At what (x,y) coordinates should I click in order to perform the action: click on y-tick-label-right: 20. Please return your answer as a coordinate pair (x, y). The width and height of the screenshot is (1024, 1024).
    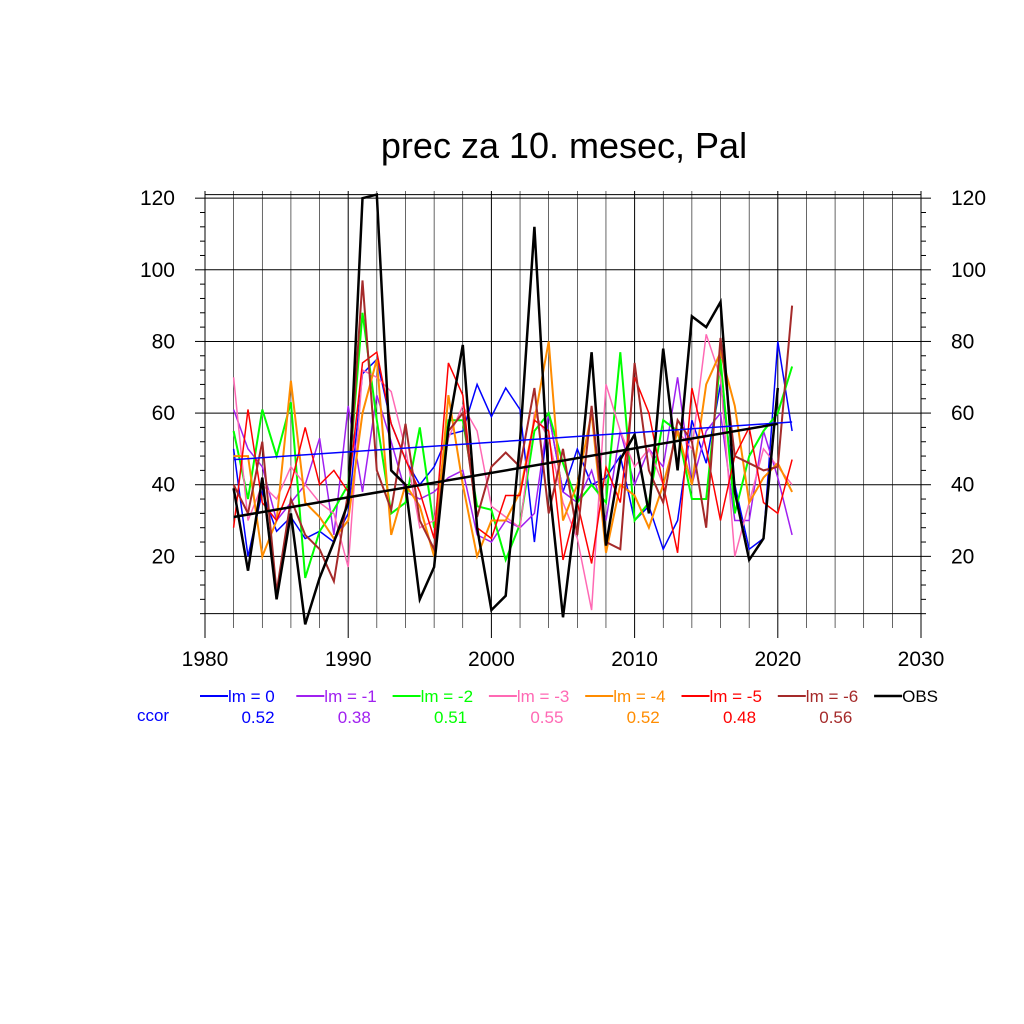
    Looking at the image, I should click on (962, 556).